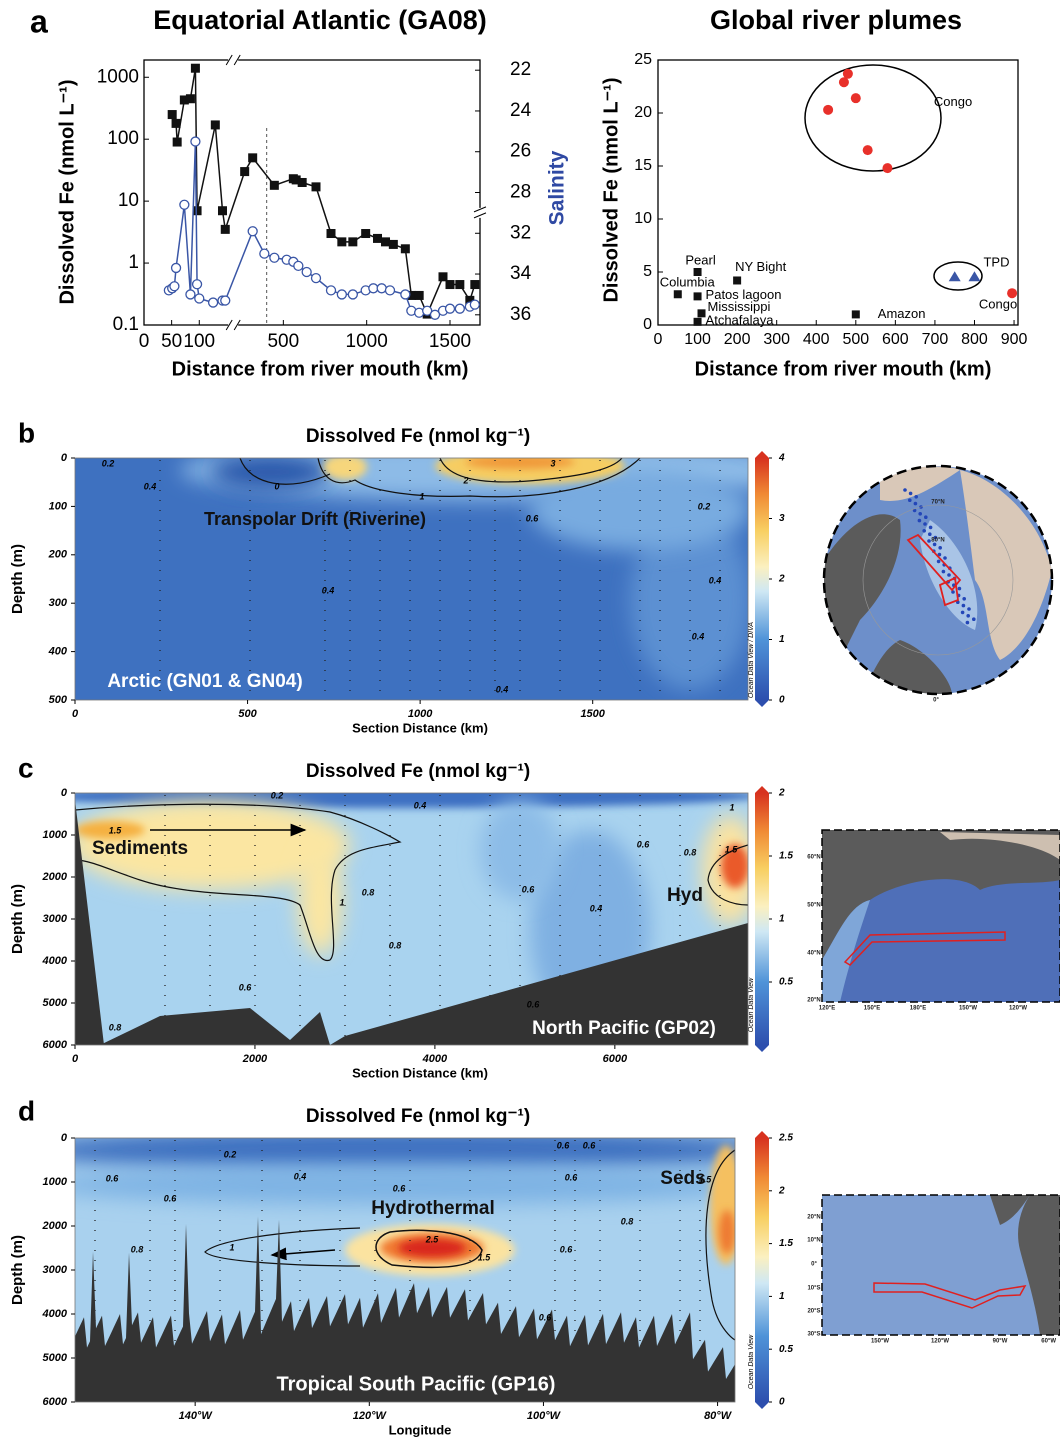 Image resolution: width=1060 pixels, height=1443 pixels. I want to click on x-tick-label: 400, so click(816, 339).